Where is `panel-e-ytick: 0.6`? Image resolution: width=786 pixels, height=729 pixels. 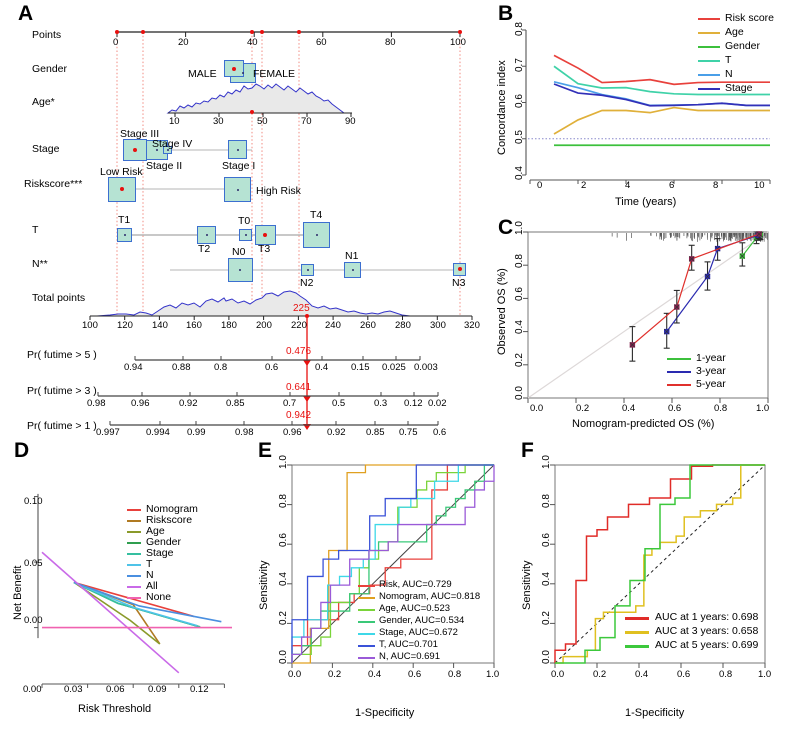
panel-e-ytick: 0.6 is located at coordinates (283, 540).